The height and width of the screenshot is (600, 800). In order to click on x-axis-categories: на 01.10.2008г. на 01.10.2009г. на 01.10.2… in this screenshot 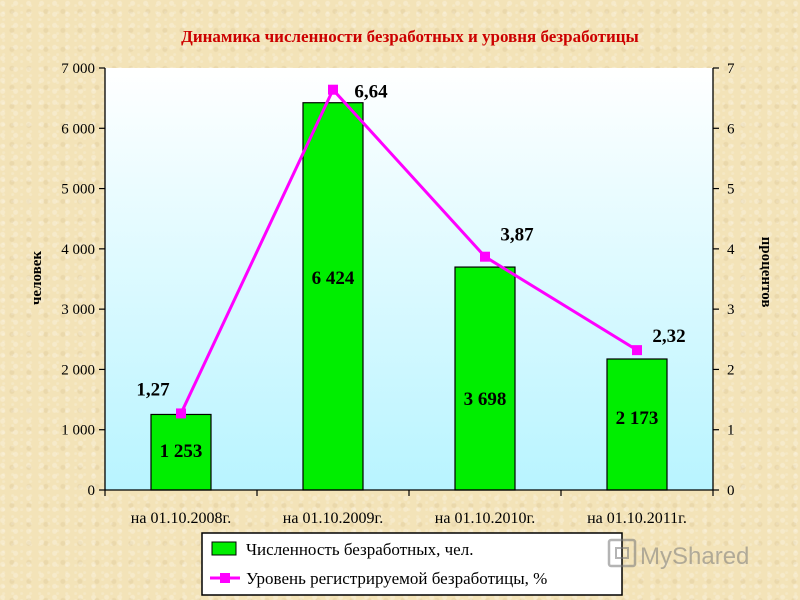, I will do `click(409, 518)`.